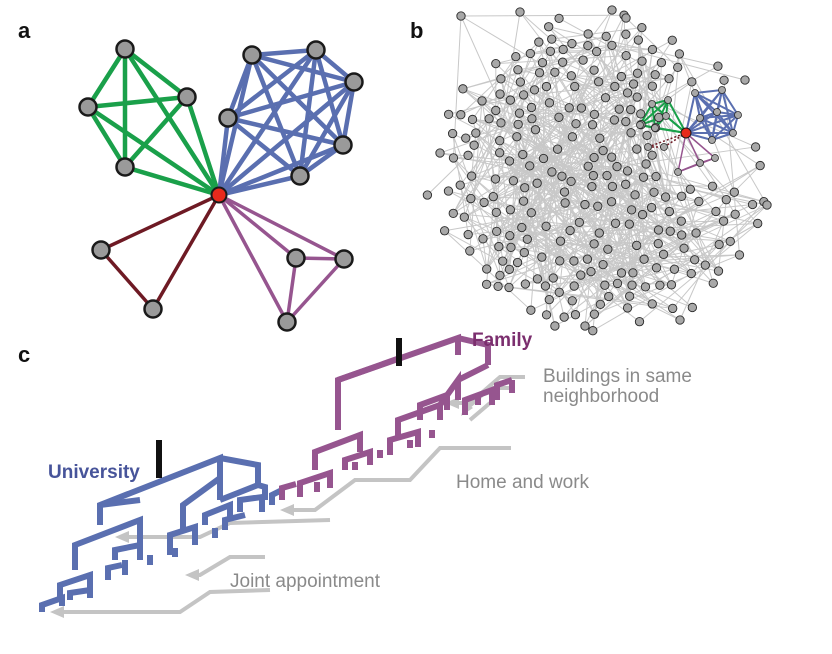 Image resolution: width=832 pixels, height=654 pixels. Describe the element at coordinates (57, 612) in the screenshot. I see `arrow-head` at that location.